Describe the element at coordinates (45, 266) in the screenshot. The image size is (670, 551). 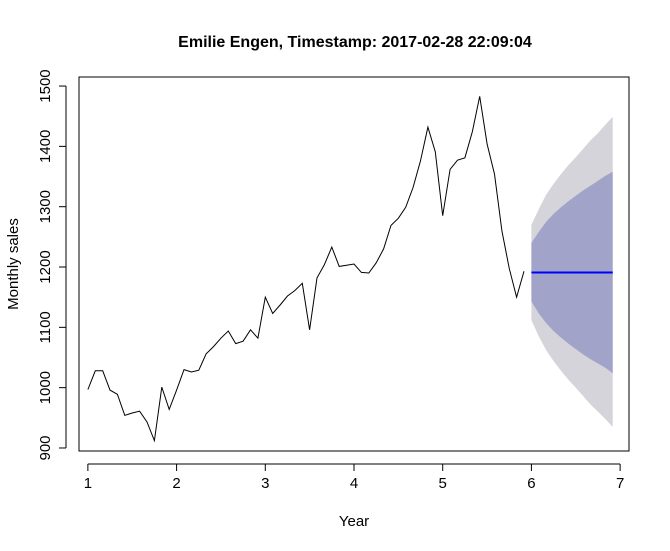
I see `y-tick-label: 1200` at that location.